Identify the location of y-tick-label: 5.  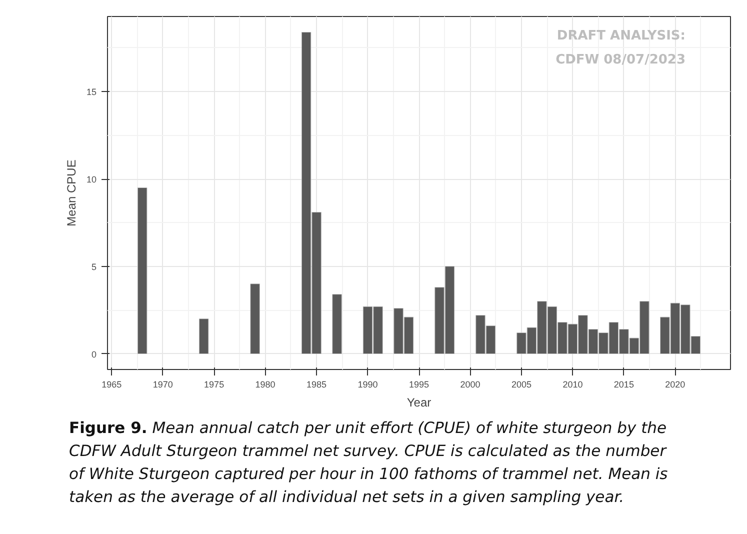
(94, 267).